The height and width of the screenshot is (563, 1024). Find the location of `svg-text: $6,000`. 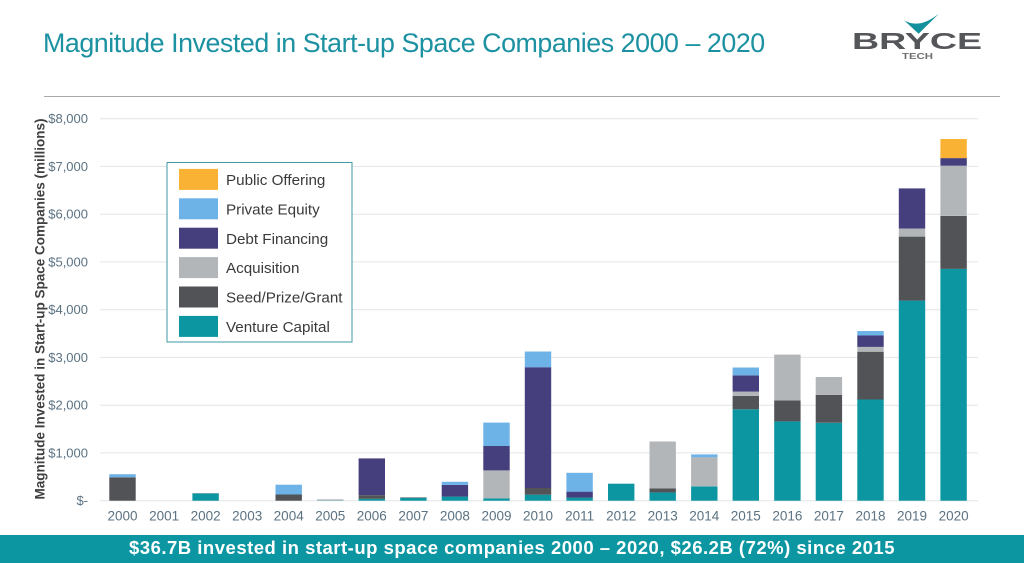

svg-text: $6,000 is located at coordinates (68, 214).